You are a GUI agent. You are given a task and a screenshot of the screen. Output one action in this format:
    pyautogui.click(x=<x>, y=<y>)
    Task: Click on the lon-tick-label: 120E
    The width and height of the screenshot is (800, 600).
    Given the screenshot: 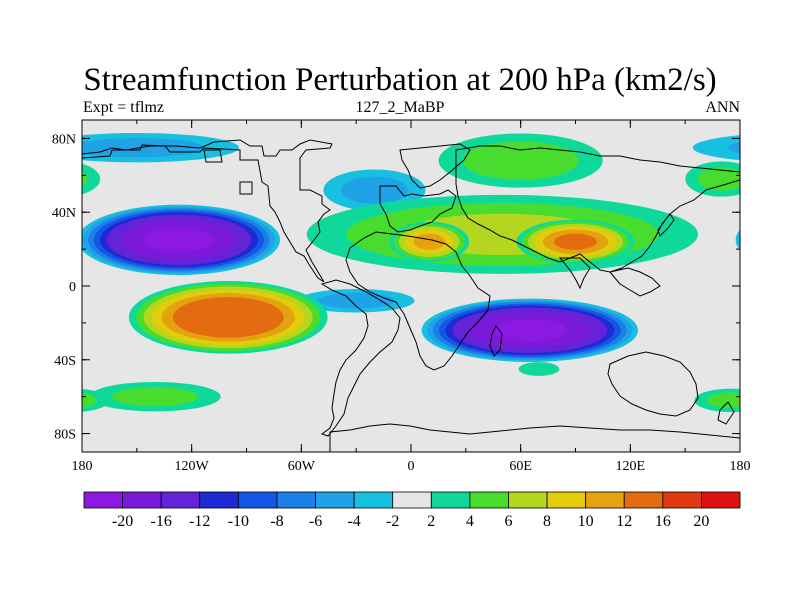 What is the action you would take?
    pyautogui.click(x=631, y=466)
    